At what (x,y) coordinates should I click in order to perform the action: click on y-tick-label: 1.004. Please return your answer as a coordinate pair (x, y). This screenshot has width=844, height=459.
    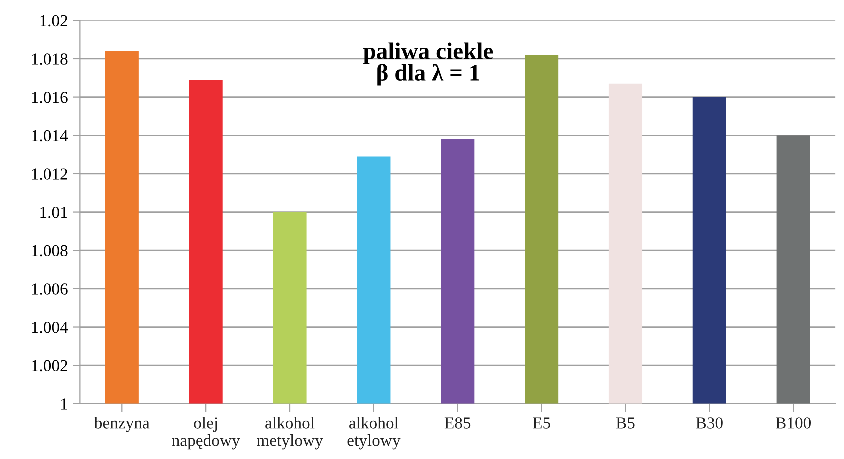
    Looking at the image, I should click on (50, 328).